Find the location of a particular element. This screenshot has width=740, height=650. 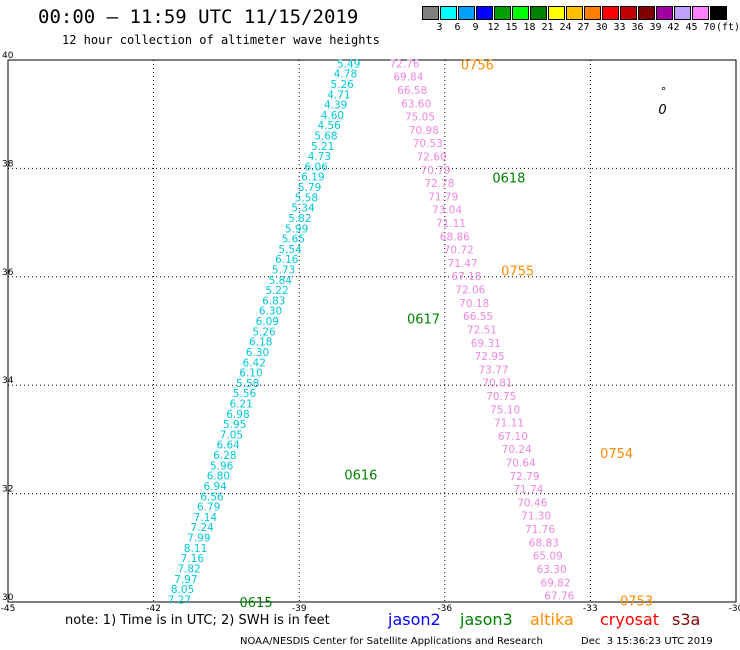

swh-value-label: 72.60 is located at coordinates (432, 157).